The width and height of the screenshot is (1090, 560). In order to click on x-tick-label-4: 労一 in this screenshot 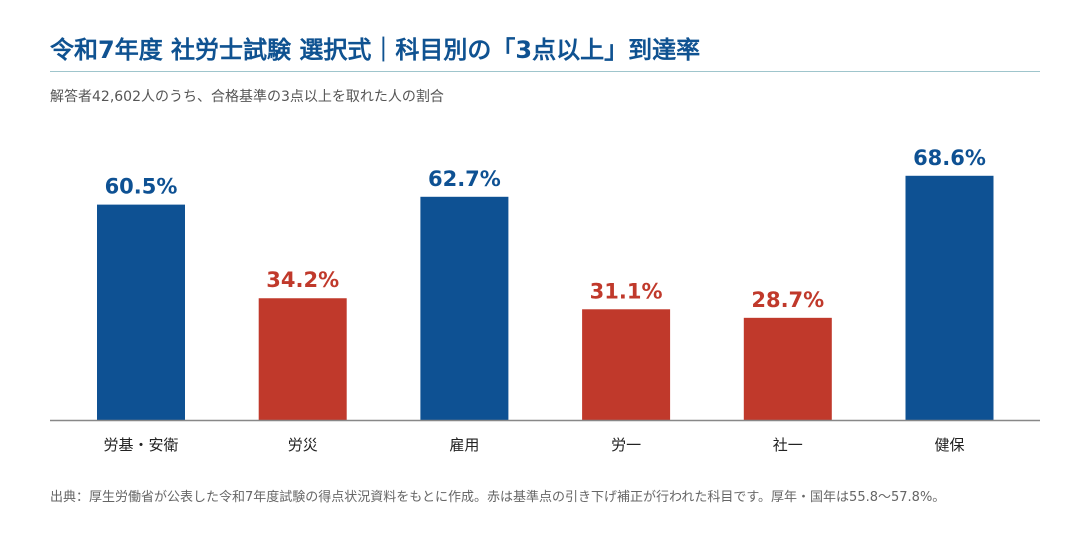, I will do `click(626, 445)`.